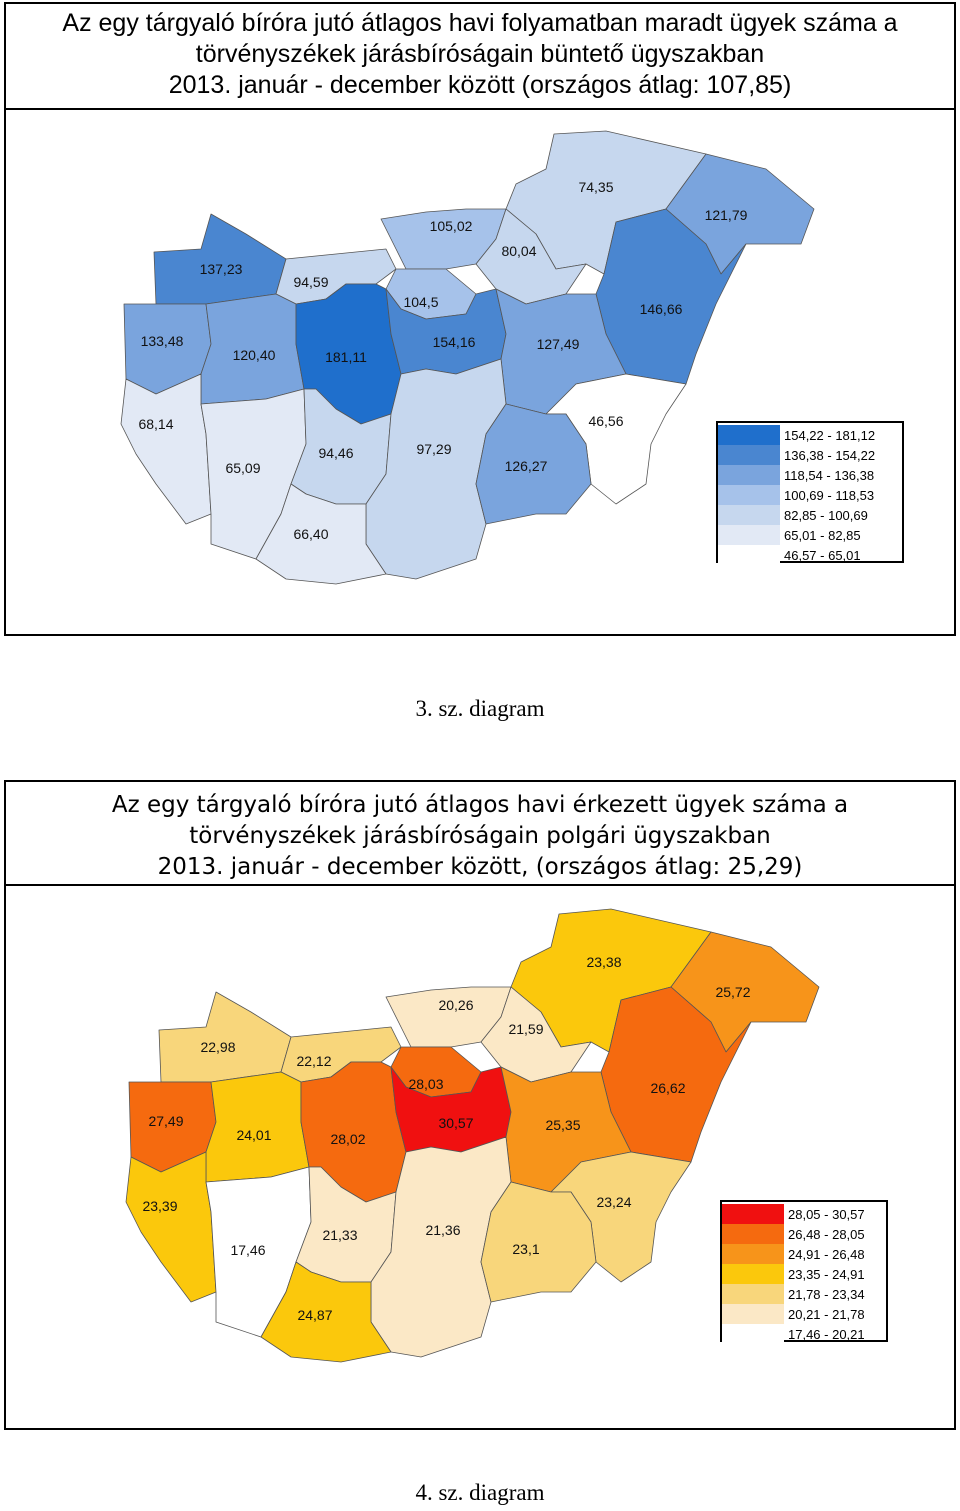 This screenshot has width=960, height=1511. What do you see at coordinates (826, 1234) in the screenshot?
I see `map2-legend-label: 26,48 - 28,05` at bounding box center [826, 1234].